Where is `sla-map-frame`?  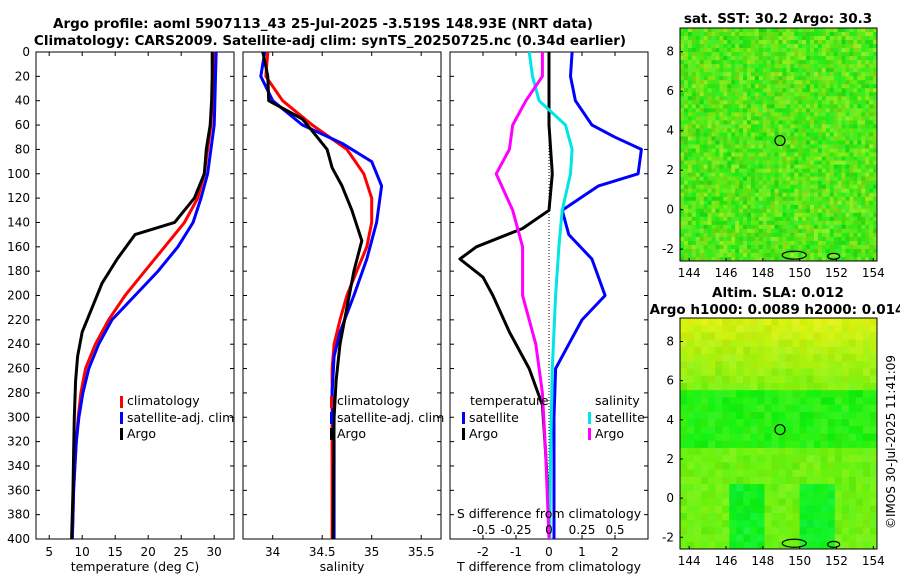
sla-map-frame is located at coordinates (778, 433).